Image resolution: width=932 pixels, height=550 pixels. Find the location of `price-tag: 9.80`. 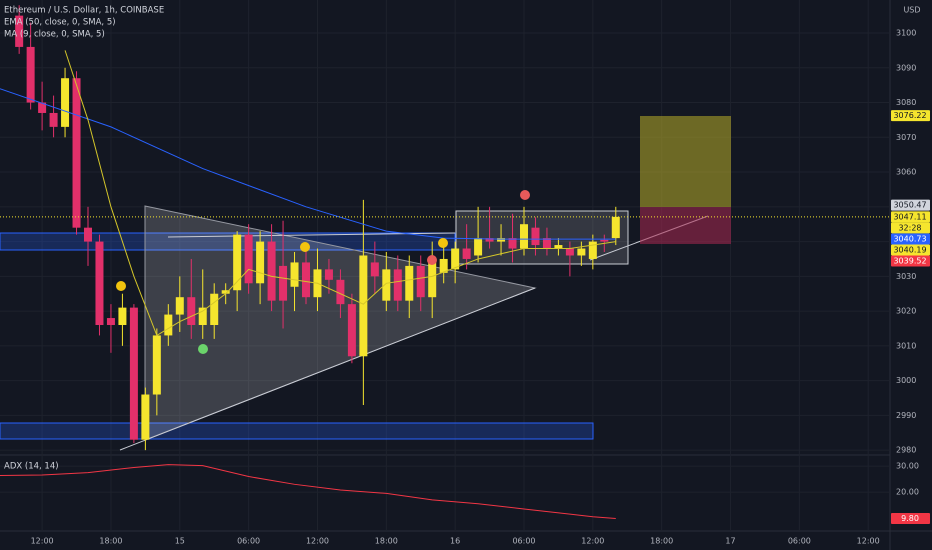

price-tag: 9.80 is located at coordinates (910, 519).